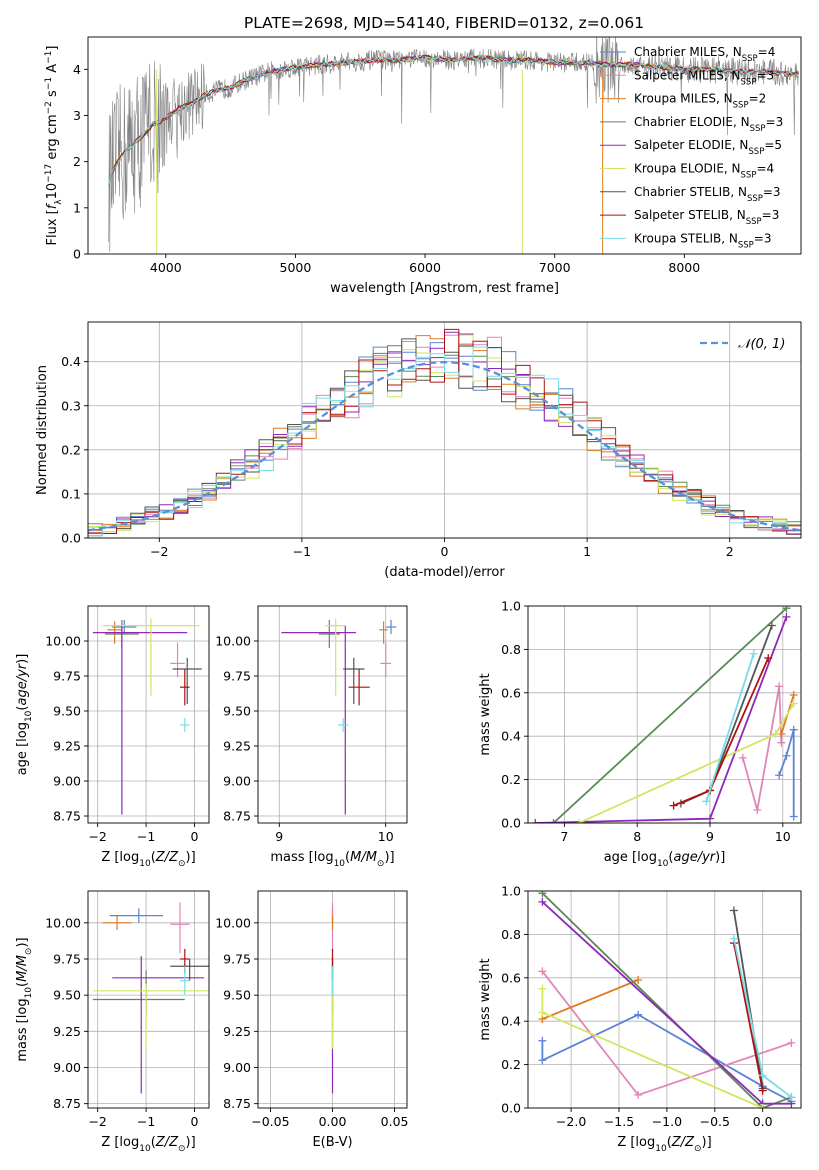  What do you see at coordinates (63, 922) in the screenshot?
I see `mass-vs-z-ytick-label-5: 10.00` at bounding box center [63, 922].